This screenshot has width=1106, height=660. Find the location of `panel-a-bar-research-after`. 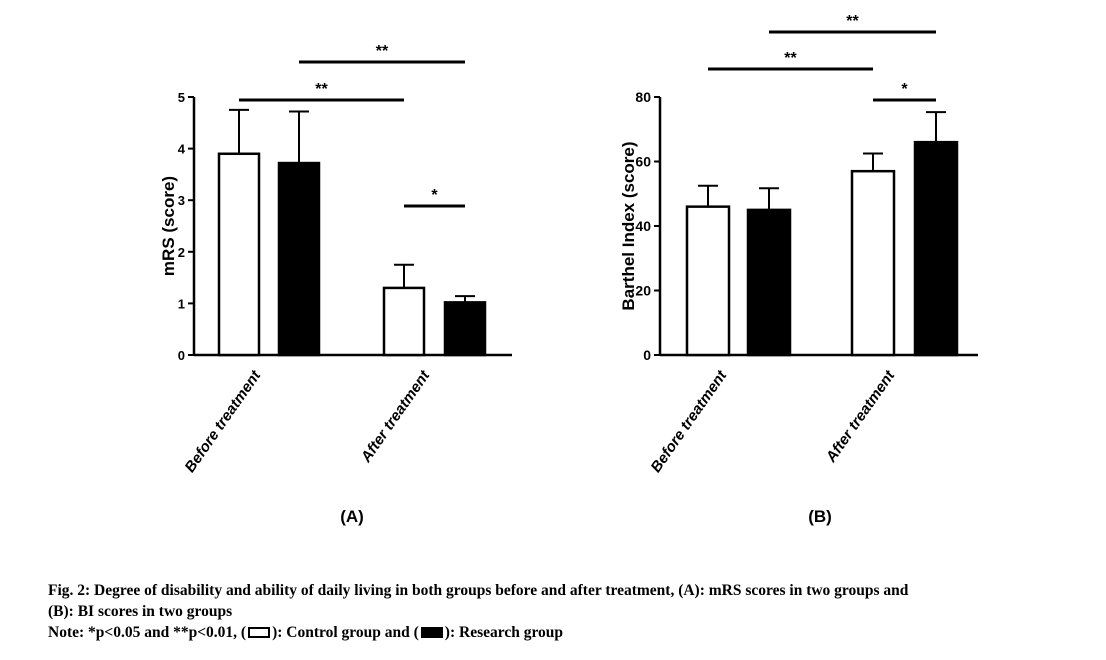

panel-a-bar-research-after is located at coordinates (465, 329).